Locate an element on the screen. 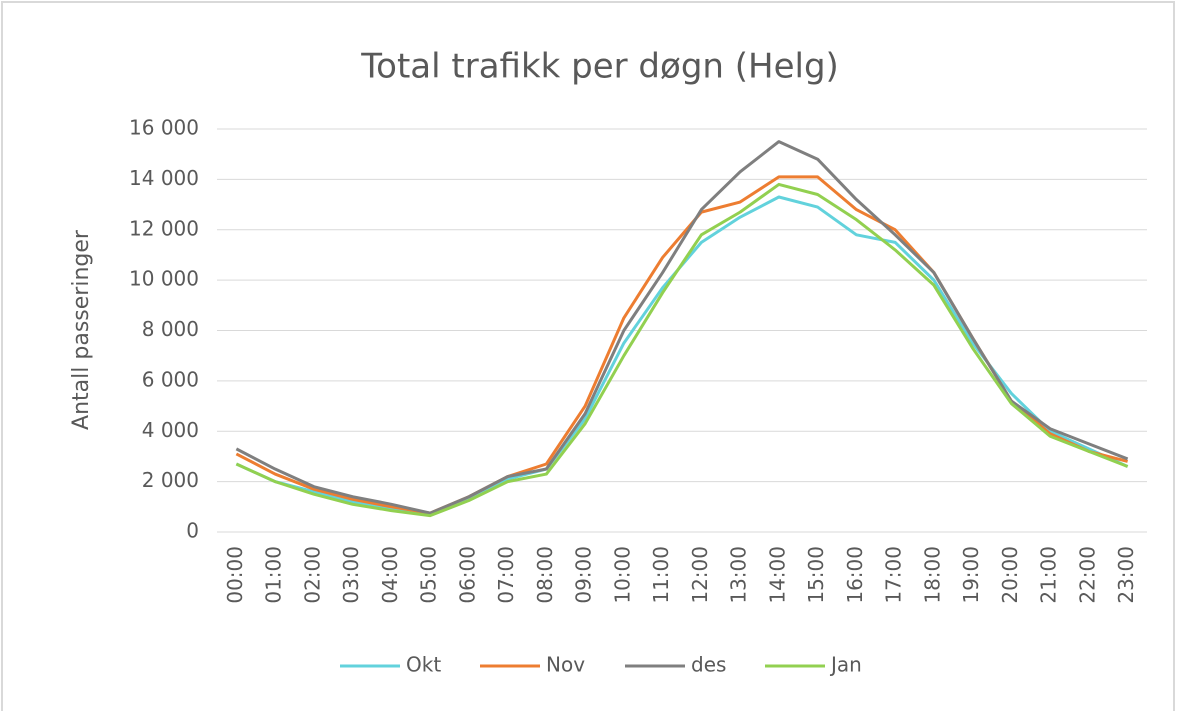 The width and height of the screenshot is (1193, 711). x-tick-label: 01:00 is located at coordinates (274, 575).